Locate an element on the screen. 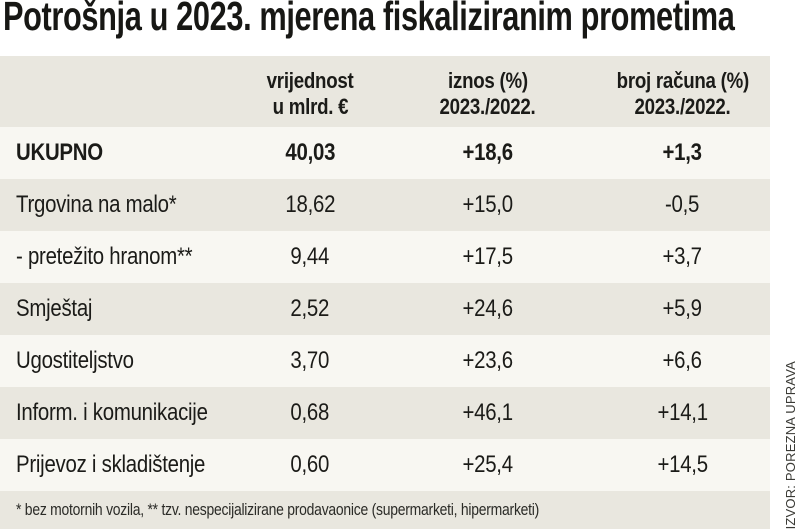 This screenshot has width=800, height=532. header-line: vrijednost is located at coordinates (310, 80).